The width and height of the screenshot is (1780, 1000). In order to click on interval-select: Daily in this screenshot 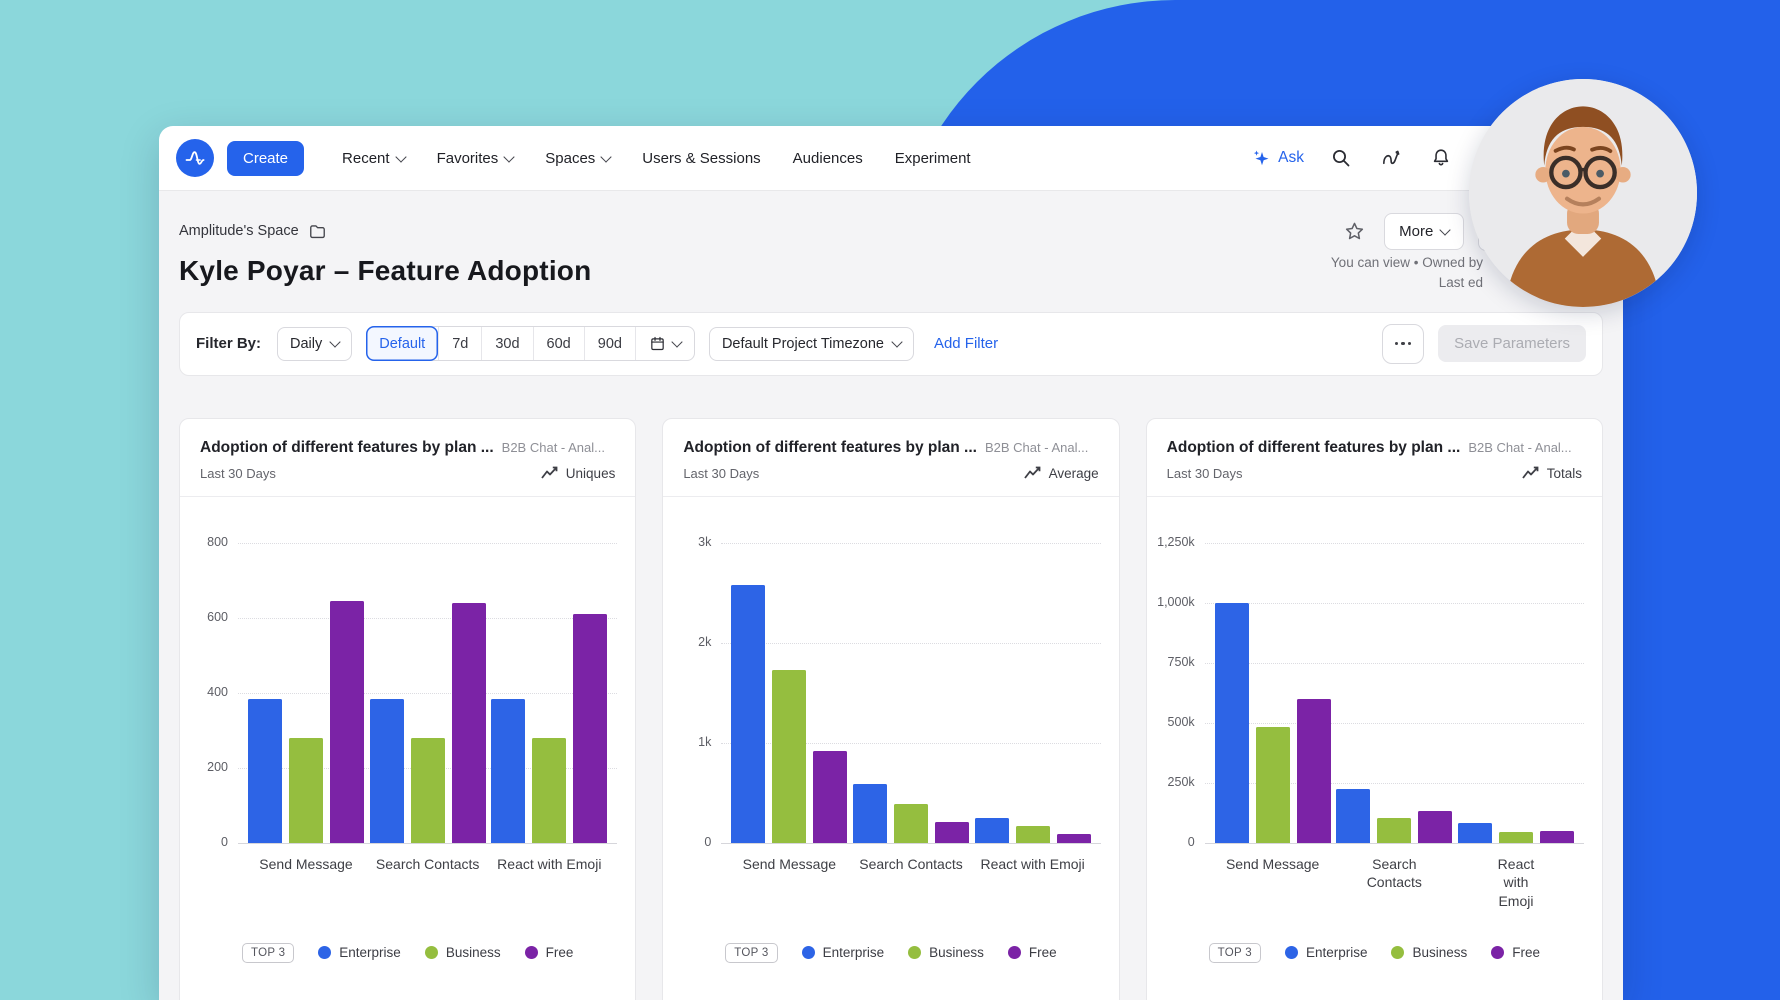, I will do `click(315, 343)`.